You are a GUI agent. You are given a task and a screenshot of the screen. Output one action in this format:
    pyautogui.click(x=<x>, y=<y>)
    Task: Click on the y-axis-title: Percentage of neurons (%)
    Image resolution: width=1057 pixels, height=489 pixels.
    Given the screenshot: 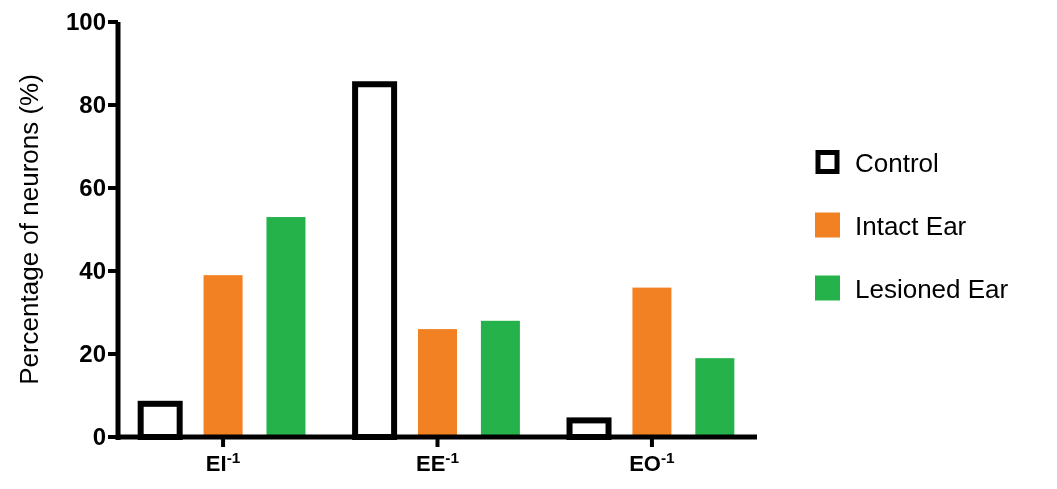 What is the action you would take?
    pyautogui.click(x=29, y=229)
    